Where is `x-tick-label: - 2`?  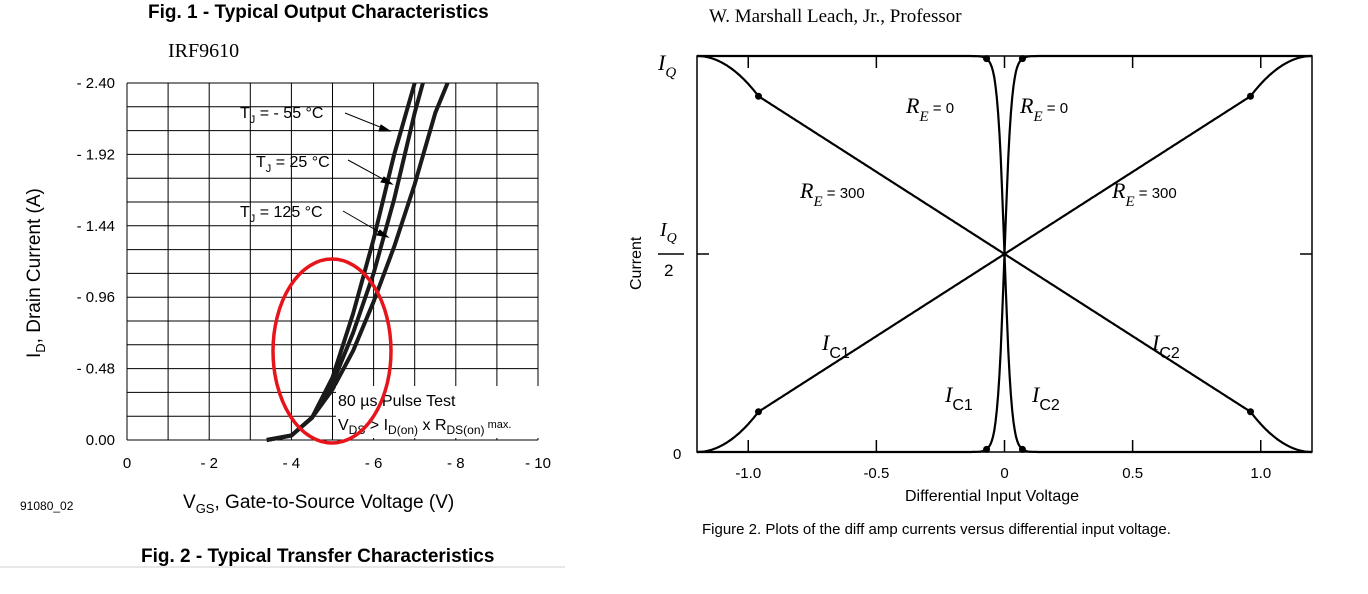
x-tick-label: - 2 is located at coordinates (209, 463).